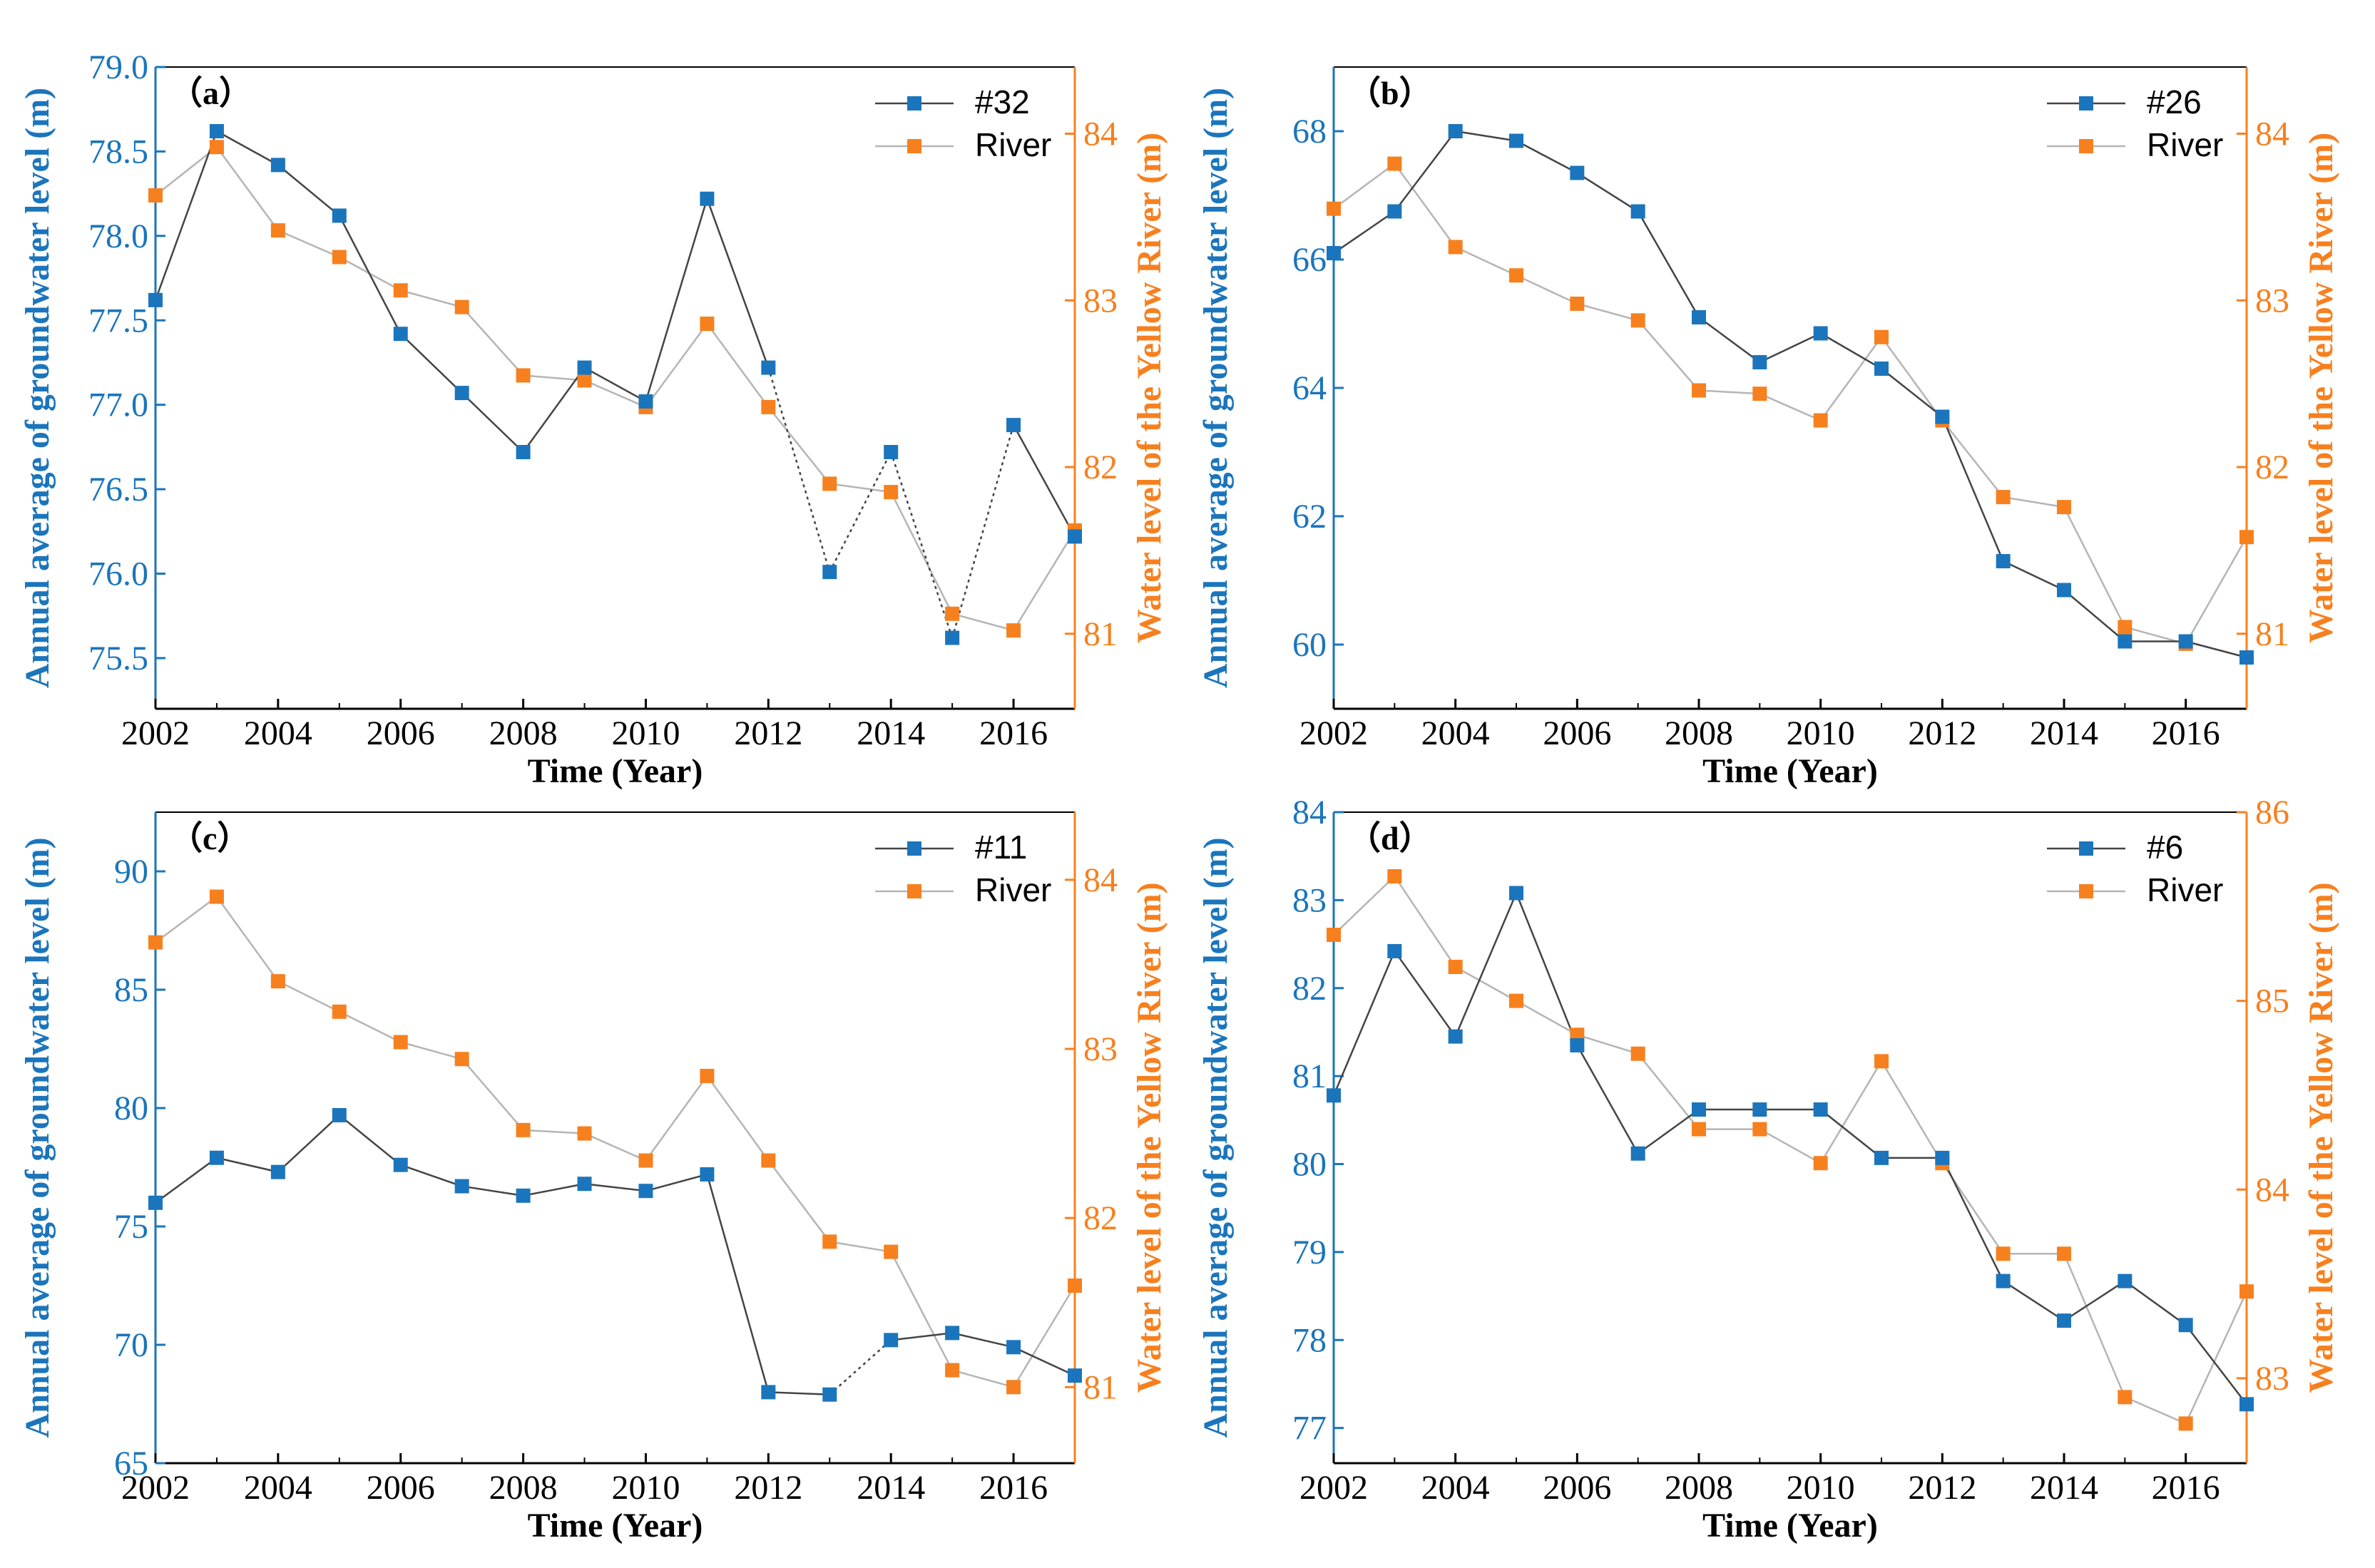 The width and height of the screenshot is (2375, 1568). I want to click on x-tick-label: 2014, so click(891, 733).